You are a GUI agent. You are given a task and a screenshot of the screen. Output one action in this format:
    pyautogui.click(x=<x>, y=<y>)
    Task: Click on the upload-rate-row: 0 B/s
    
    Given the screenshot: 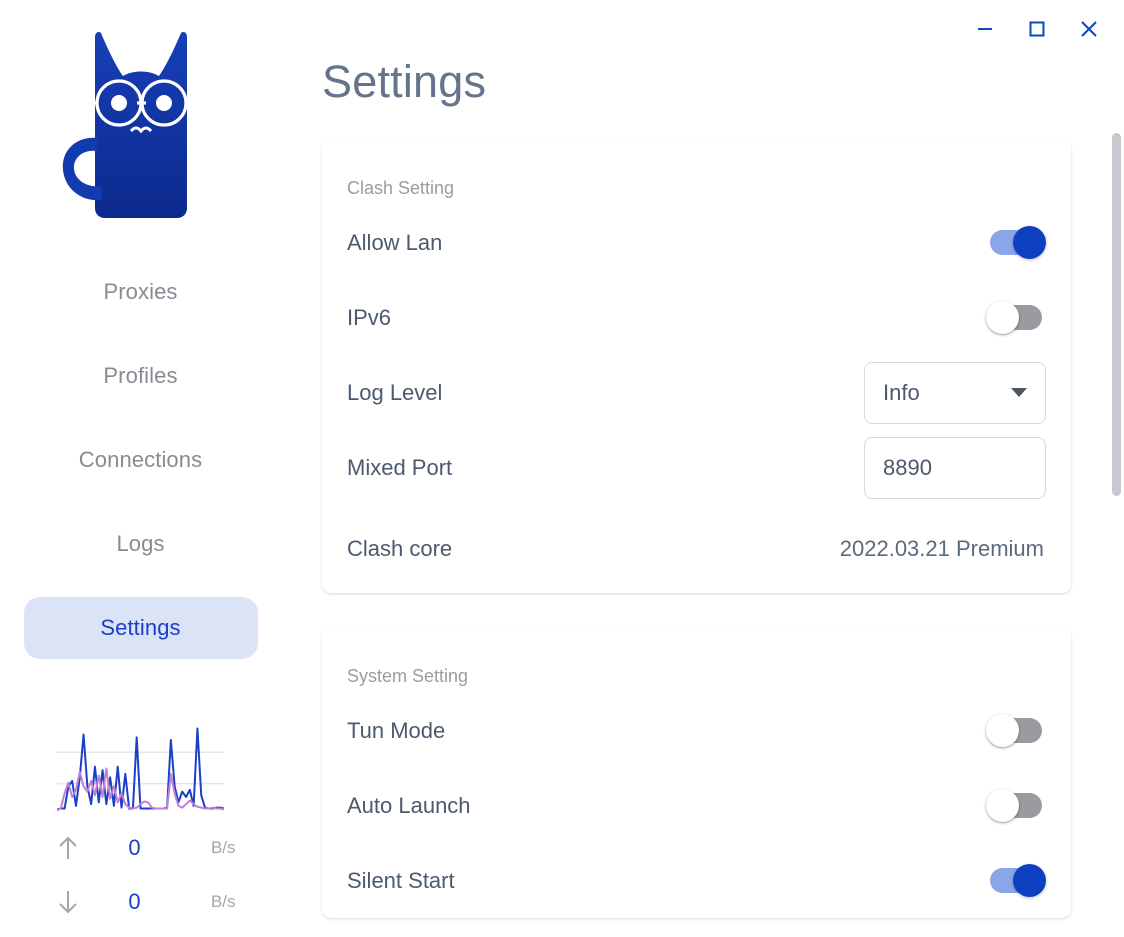 What is the action you would take?
    pyautogui.click(x=141, y=848)
    